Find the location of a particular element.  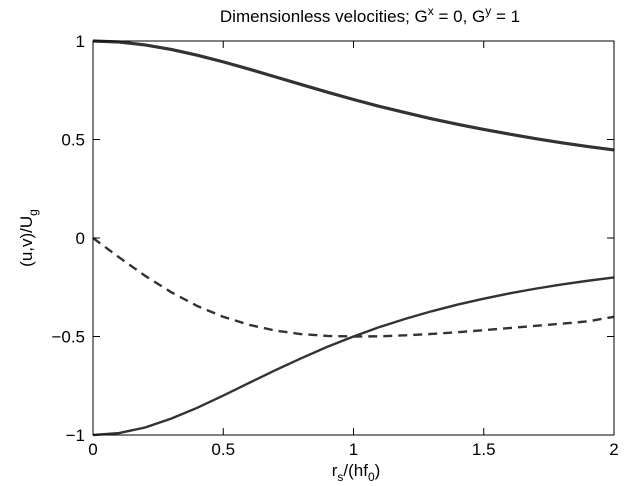

y-tick-label: 0 is located at coordinates (80, 238).